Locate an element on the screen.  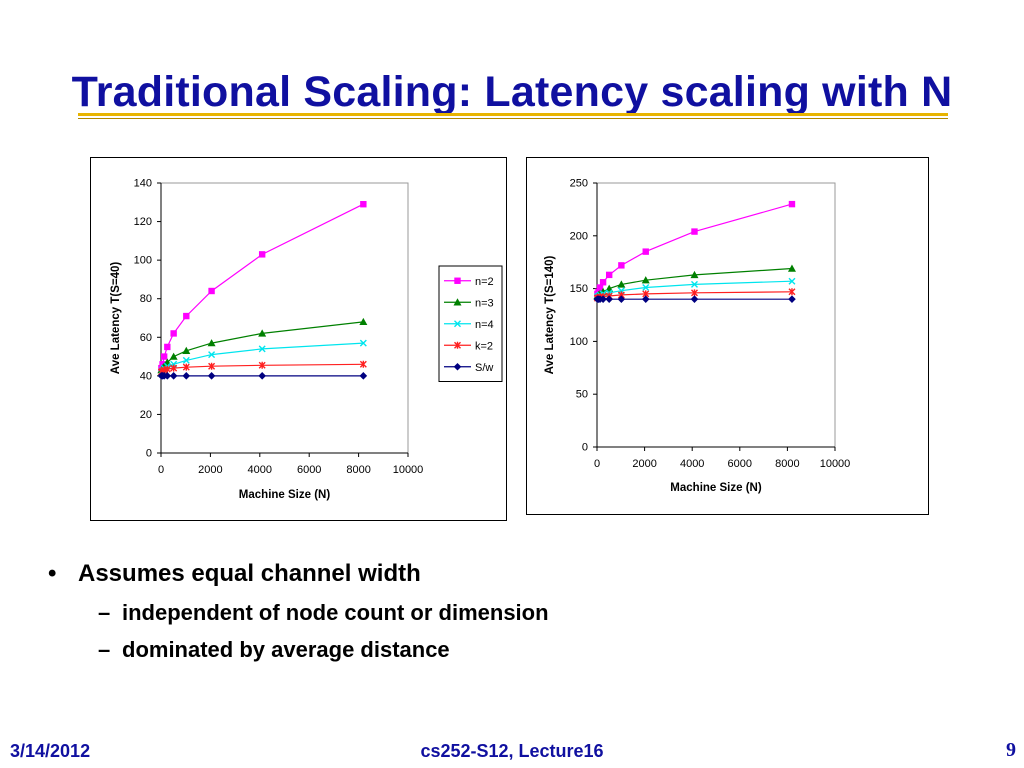
legend-label-n-2: n=2 is located at coordinates (484, 282).